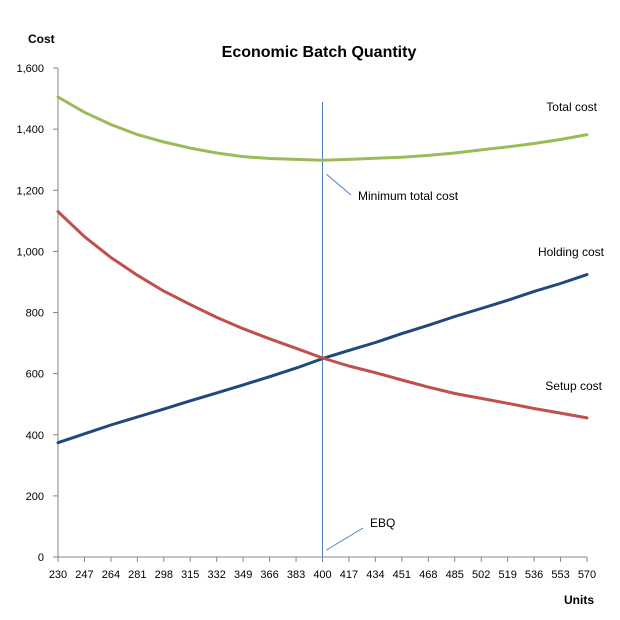  What do you see at coordinates (35, 375) in the screenshot?
I see `y-tick-label: 600` at bounding box center [35, 375].